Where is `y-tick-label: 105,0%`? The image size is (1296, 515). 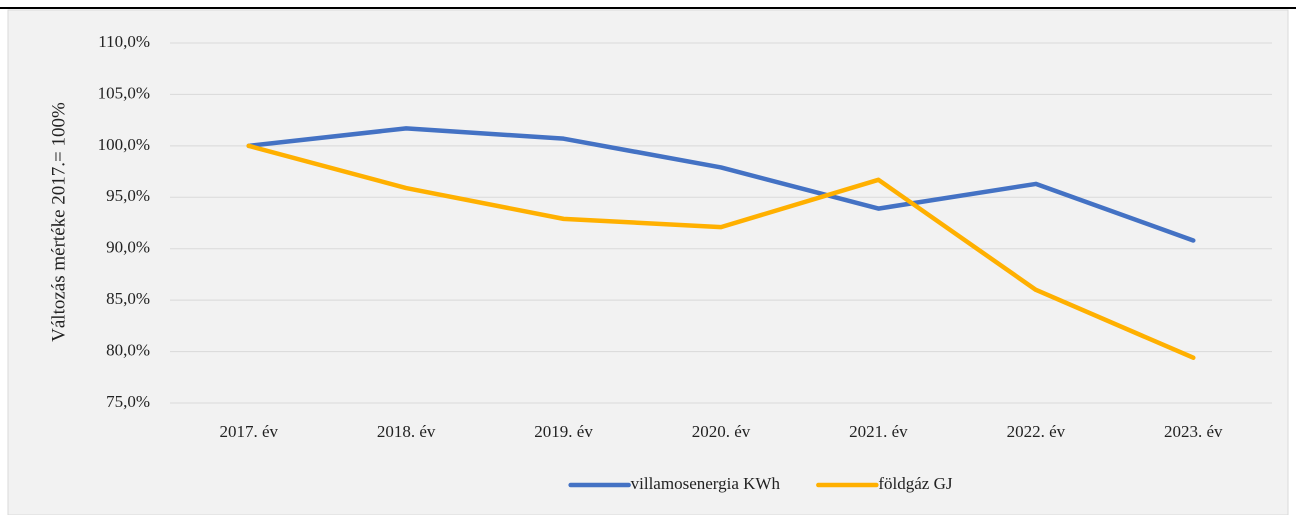 y-tick-label: 105,0% is located at coordinates (124, 92).